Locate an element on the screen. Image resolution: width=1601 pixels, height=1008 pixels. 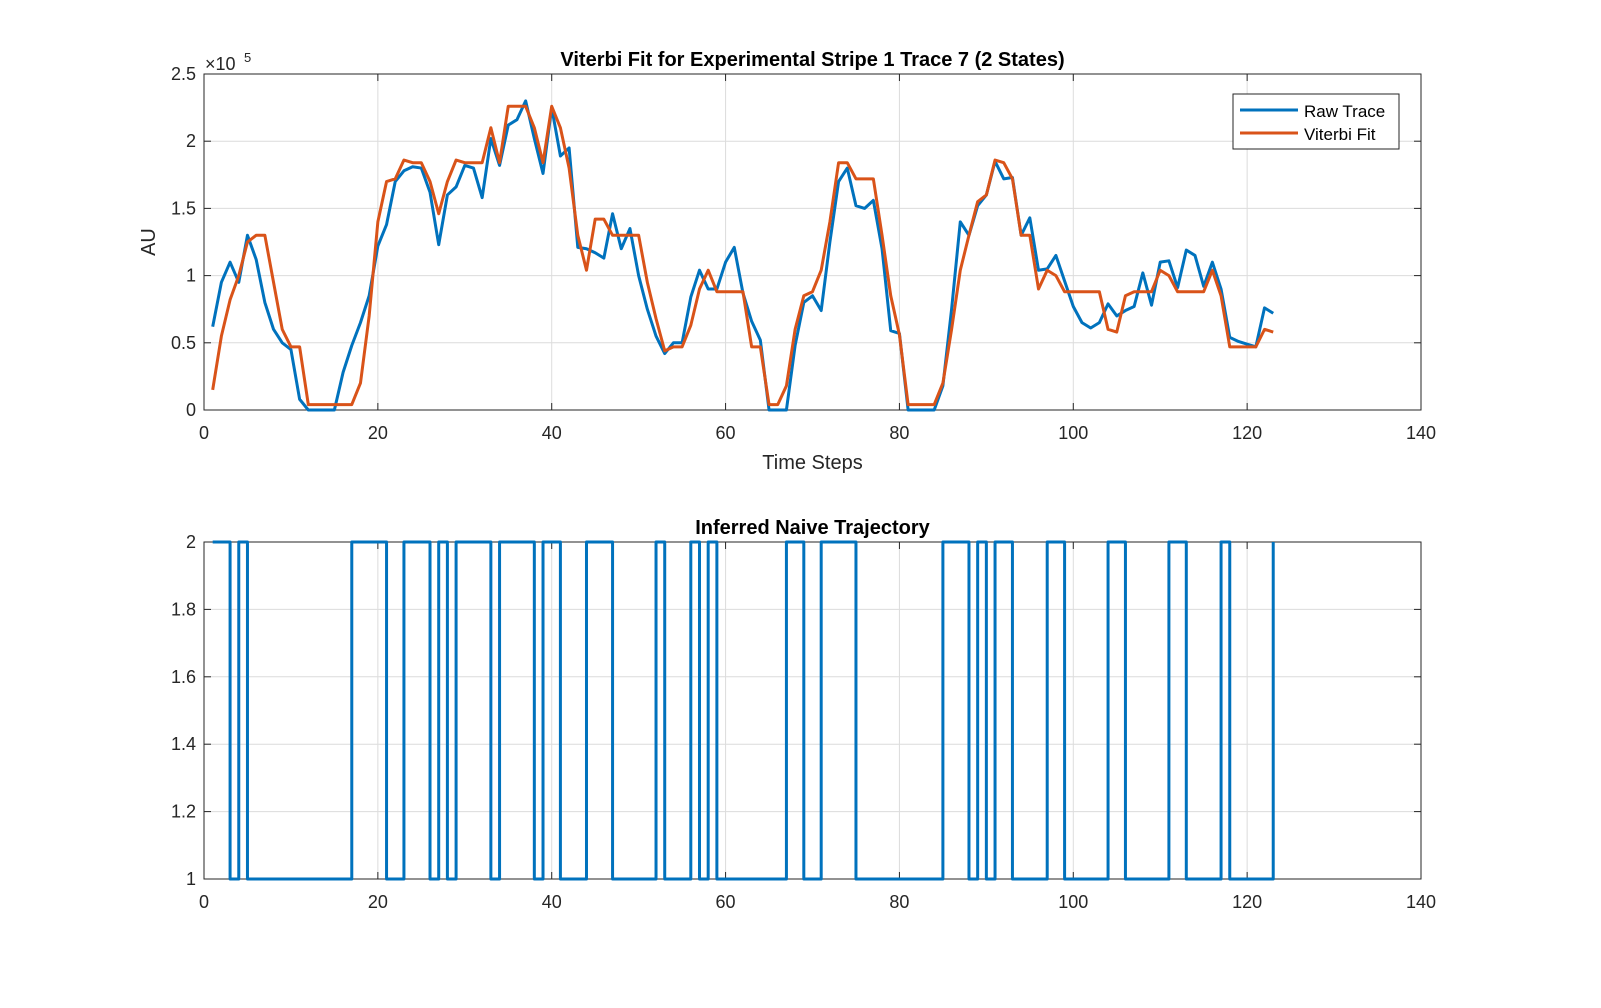
exponent-power: 5 is located at coordinates (247, 57).